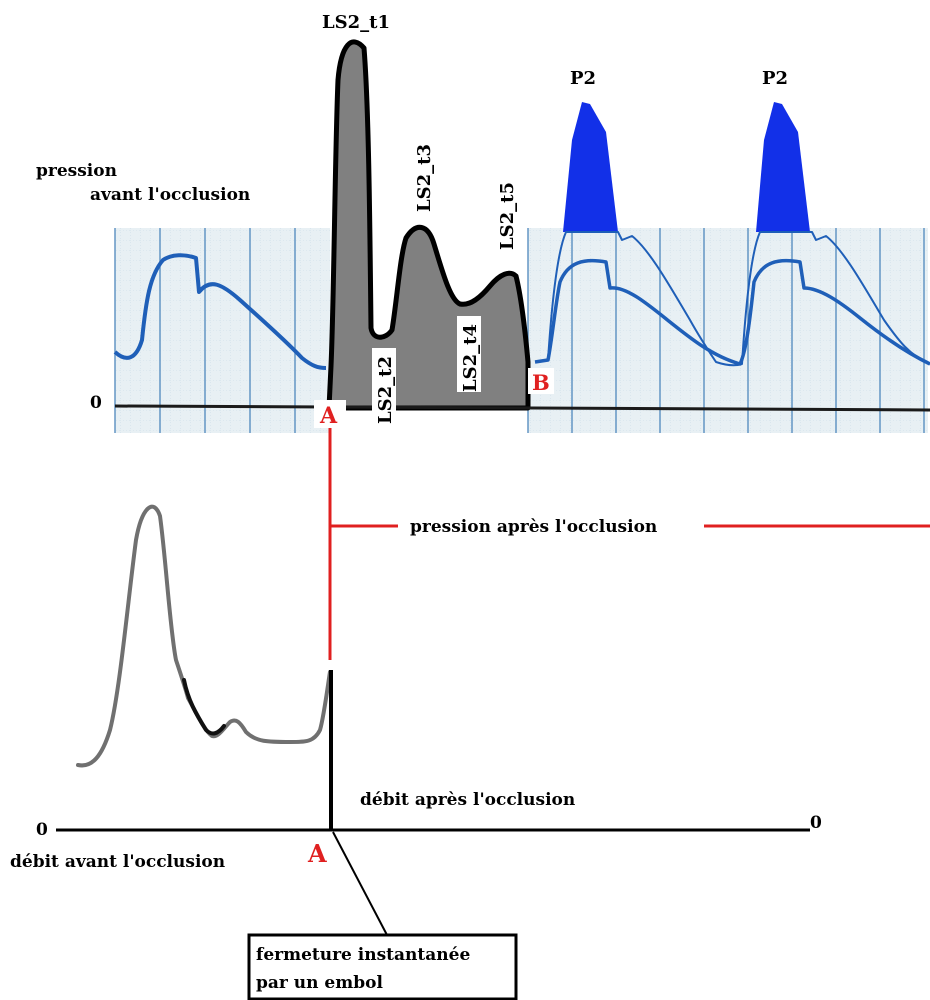 The height and width of the screenshot is (1000, 930). What do you see at coordinates (424, 178) in the screenshot?
I see `peak-label-t3: LS2_t3` at bounding box center [424, 178].